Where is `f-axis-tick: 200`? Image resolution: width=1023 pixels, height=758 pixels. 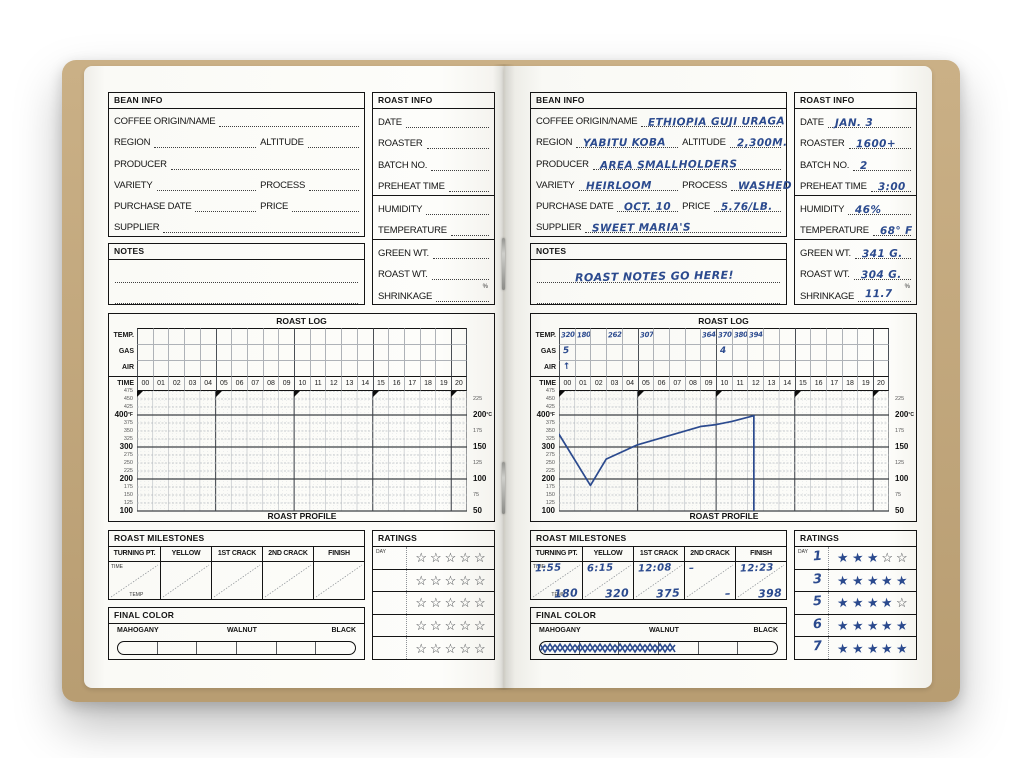 f-axis-tick: 200 is located at coordinates (548, 478).